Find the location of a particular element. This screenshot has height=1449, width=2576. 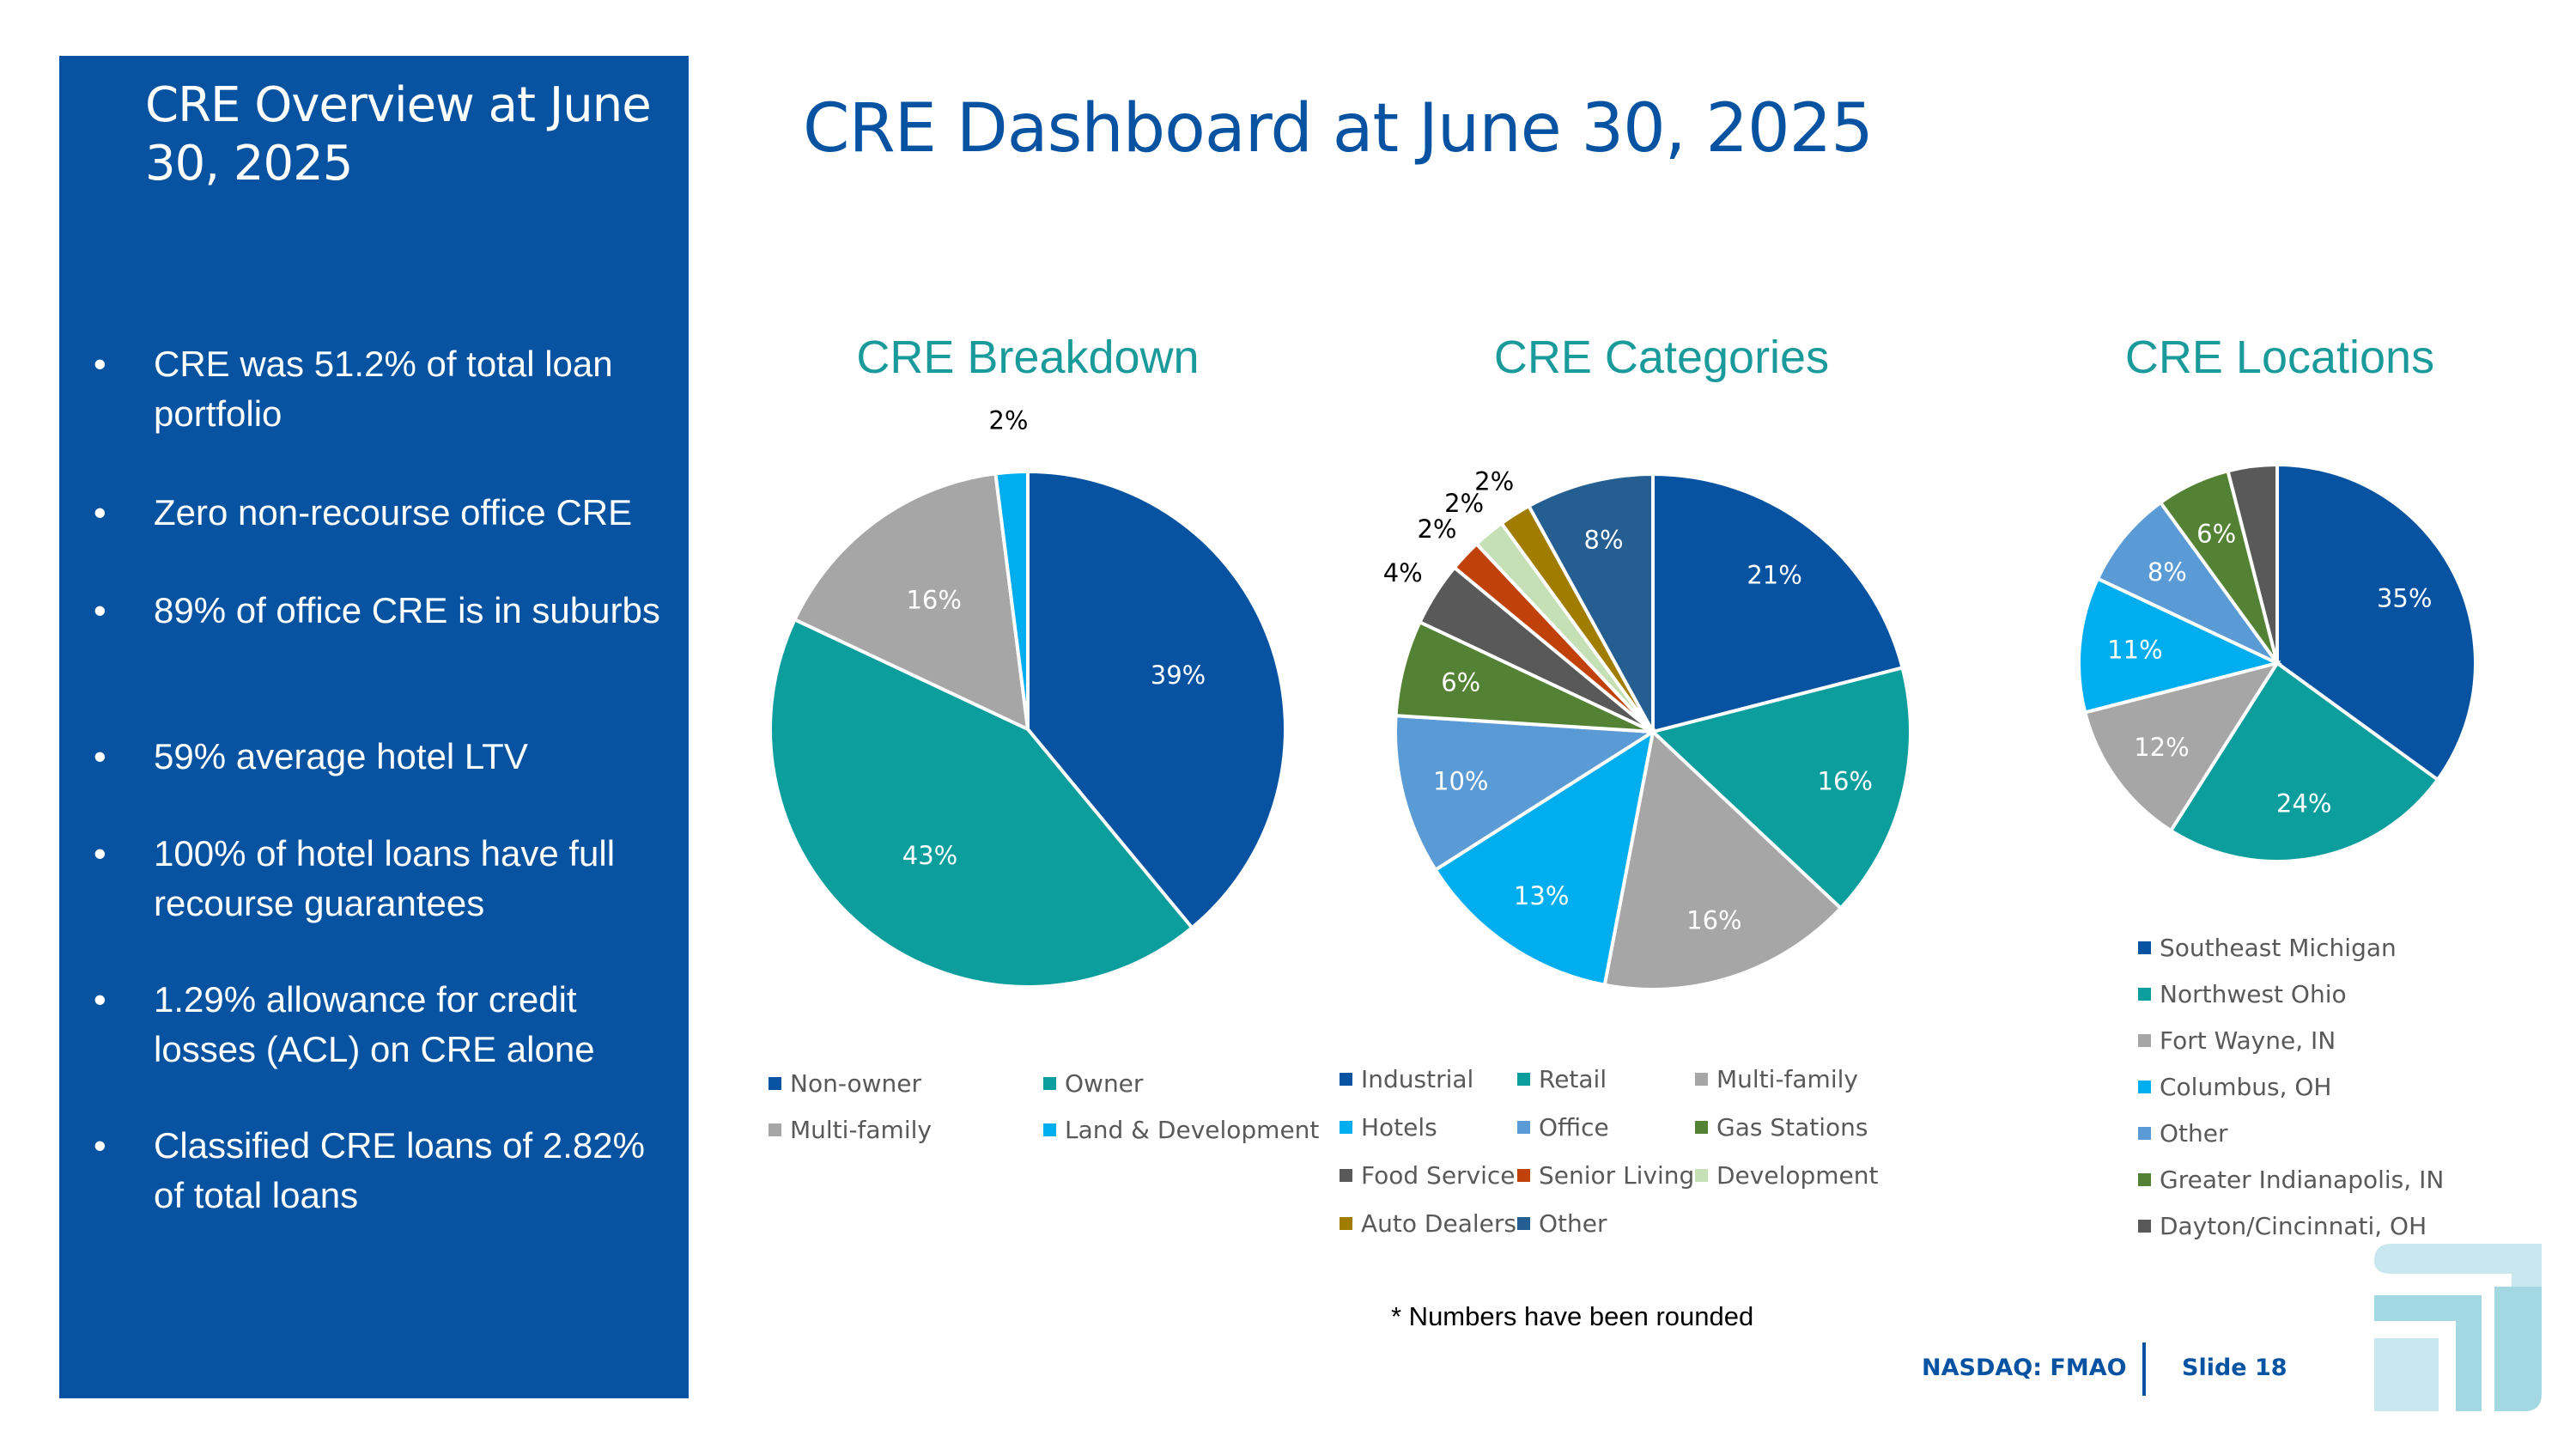

legend-label: Fort Wayne, IN is located at coordinates (2248, 1040).